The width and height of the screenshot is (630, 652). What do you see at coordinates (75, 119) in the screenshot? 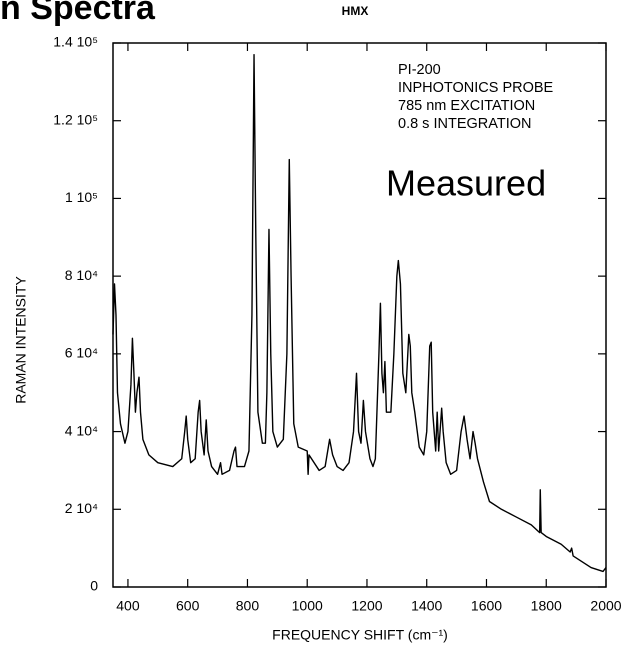
I see `y-tick-label: 1.2 10⁵` at bounding box center [75, 119].